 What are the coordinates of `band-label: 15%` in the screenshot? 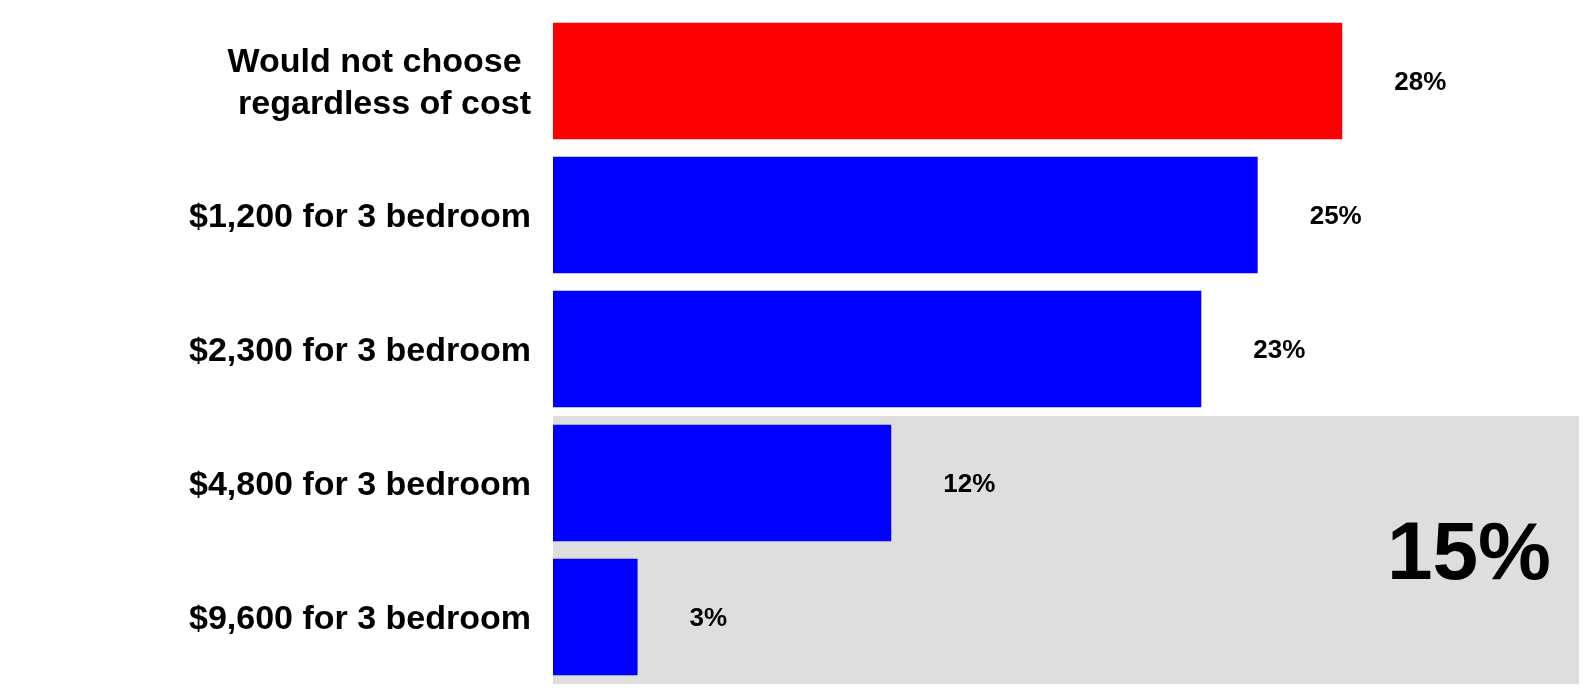 It's located at (1468, 550).